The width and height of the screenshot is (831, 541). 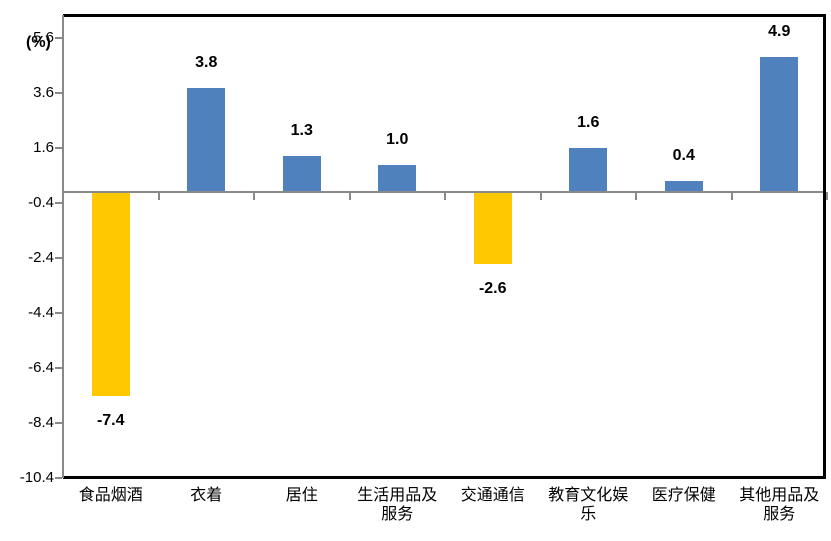 What do you see at coordinates (824, 246) in the screenshot?
I see `plot-border-right` at bounding box center [824, 246].